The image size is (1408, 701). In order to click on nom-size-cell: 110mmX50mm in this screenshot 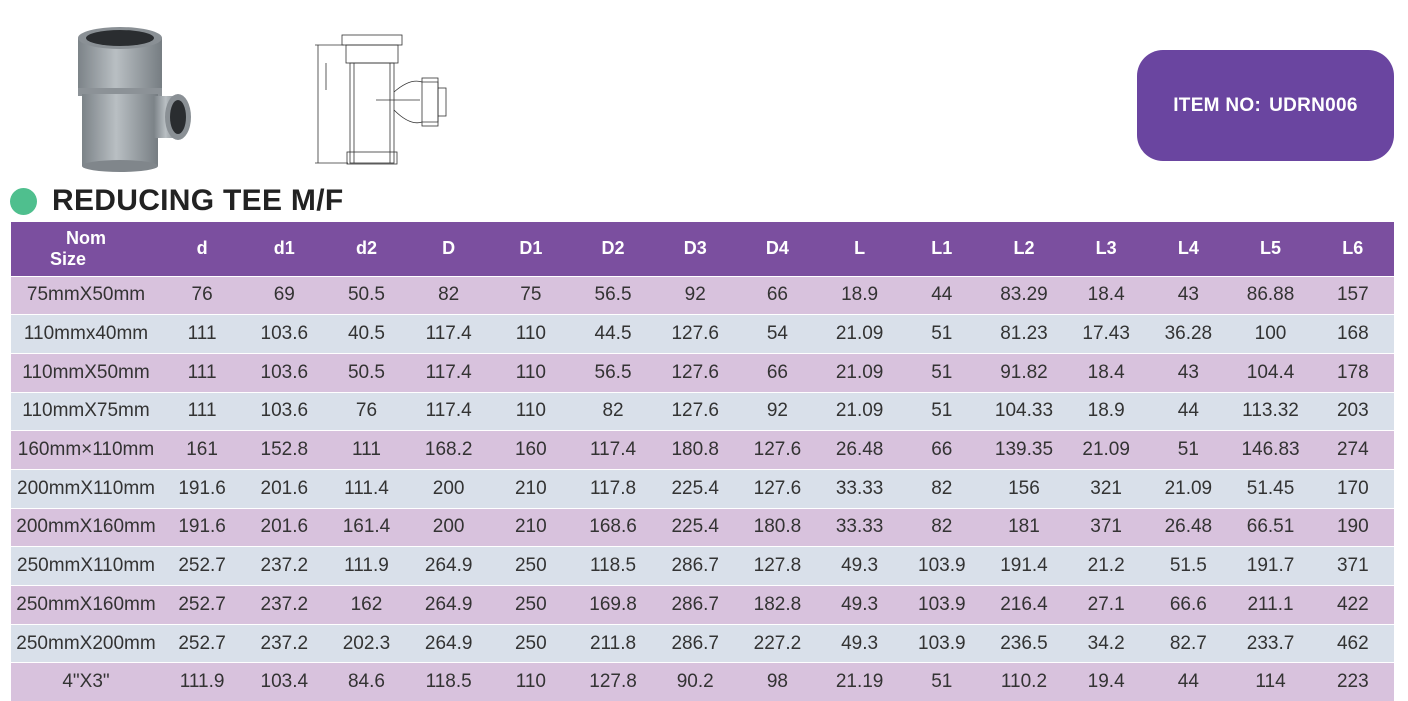, I will do `click(86, 372)`.